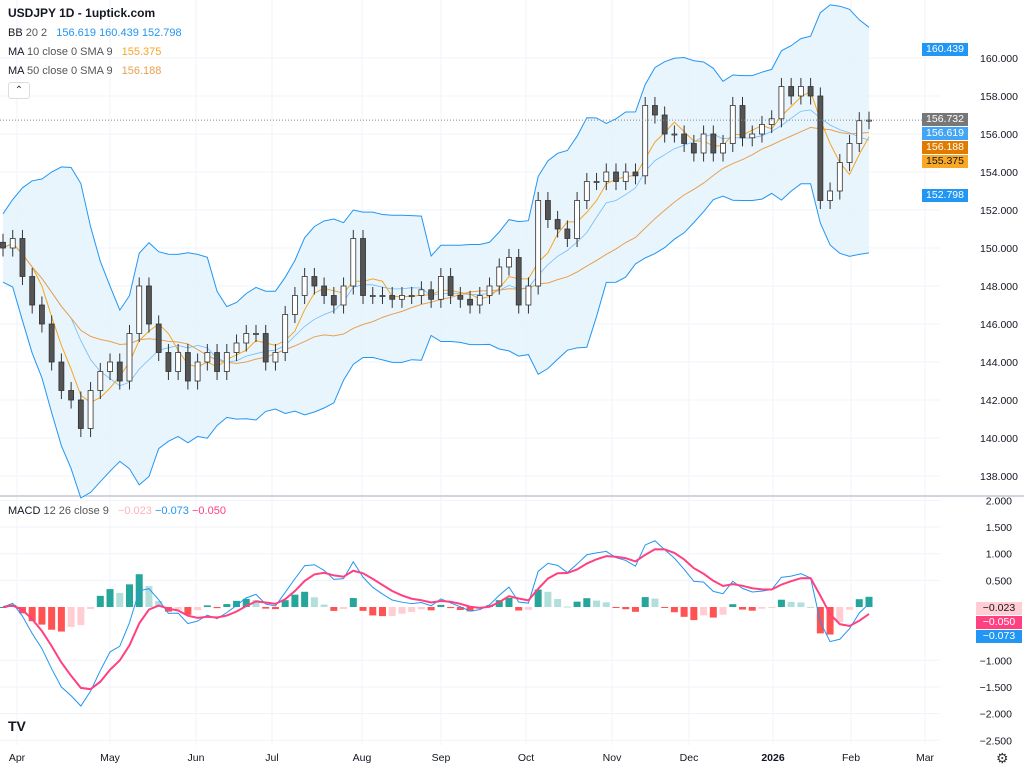 The image size is (1024, 768). What do you see at coordinates (84, 52) in the screenshot?
I see `legend-ma10: MA 10 close 0 SMA 9 155.375` at bounding box center [84, 52].